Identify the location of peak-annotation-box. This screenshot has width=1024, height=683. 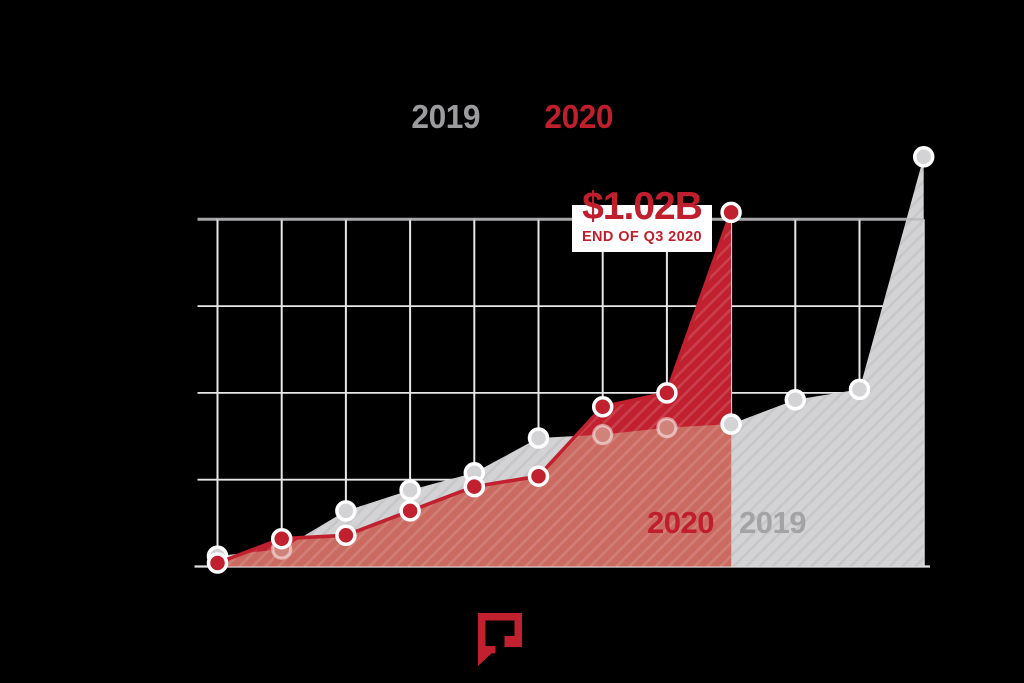
(642, 228).